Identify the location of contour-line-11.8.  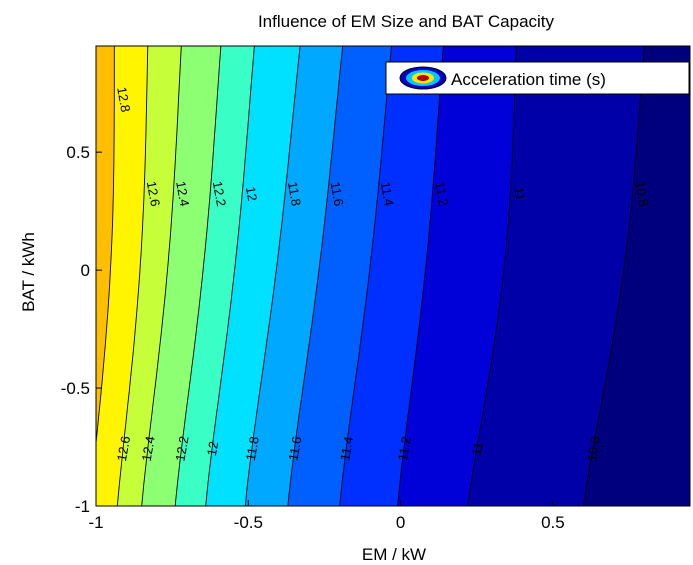
(272, 276).